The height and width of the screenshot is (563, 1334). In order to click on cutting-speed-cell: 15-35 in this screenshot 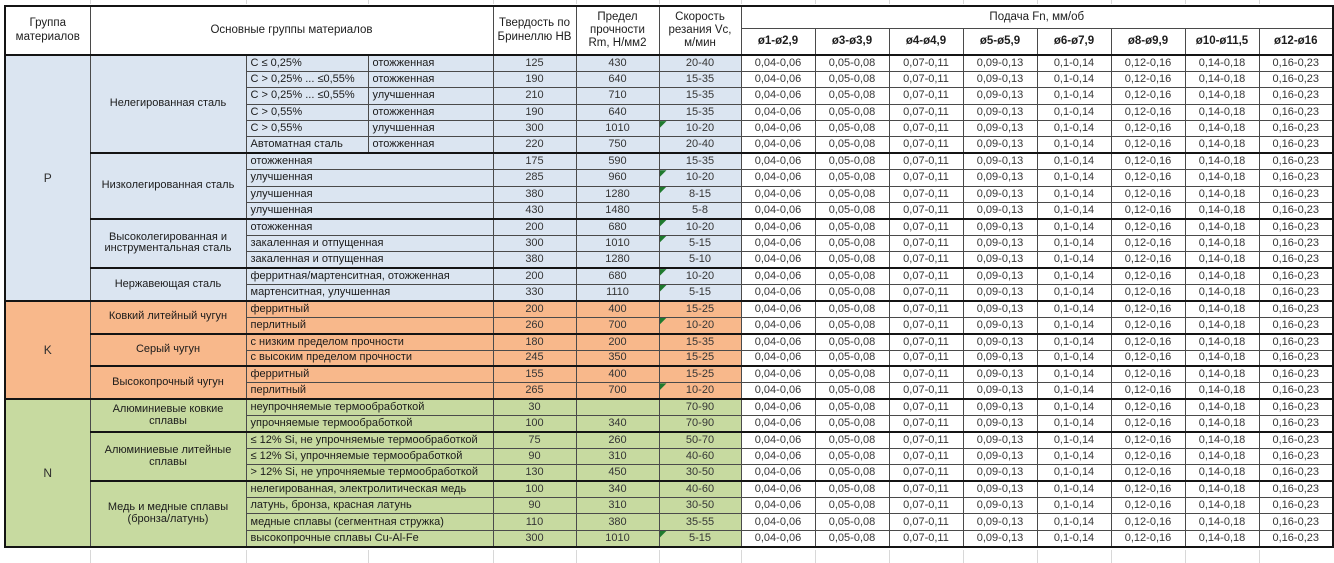, I will do `click(700, 96)`.